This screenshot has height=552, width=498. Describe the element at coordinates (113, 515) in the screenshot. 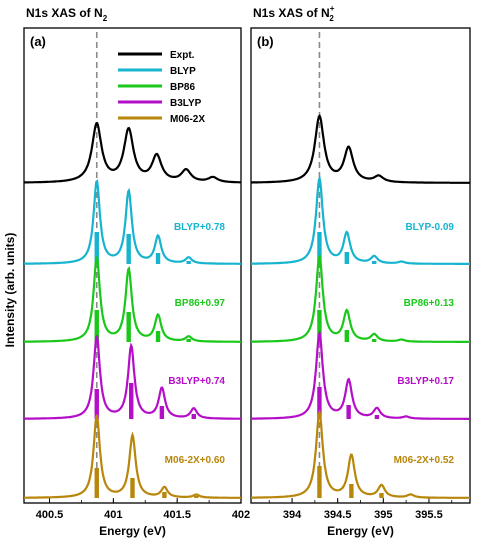

I see `x-tick-label: 401` at that location.